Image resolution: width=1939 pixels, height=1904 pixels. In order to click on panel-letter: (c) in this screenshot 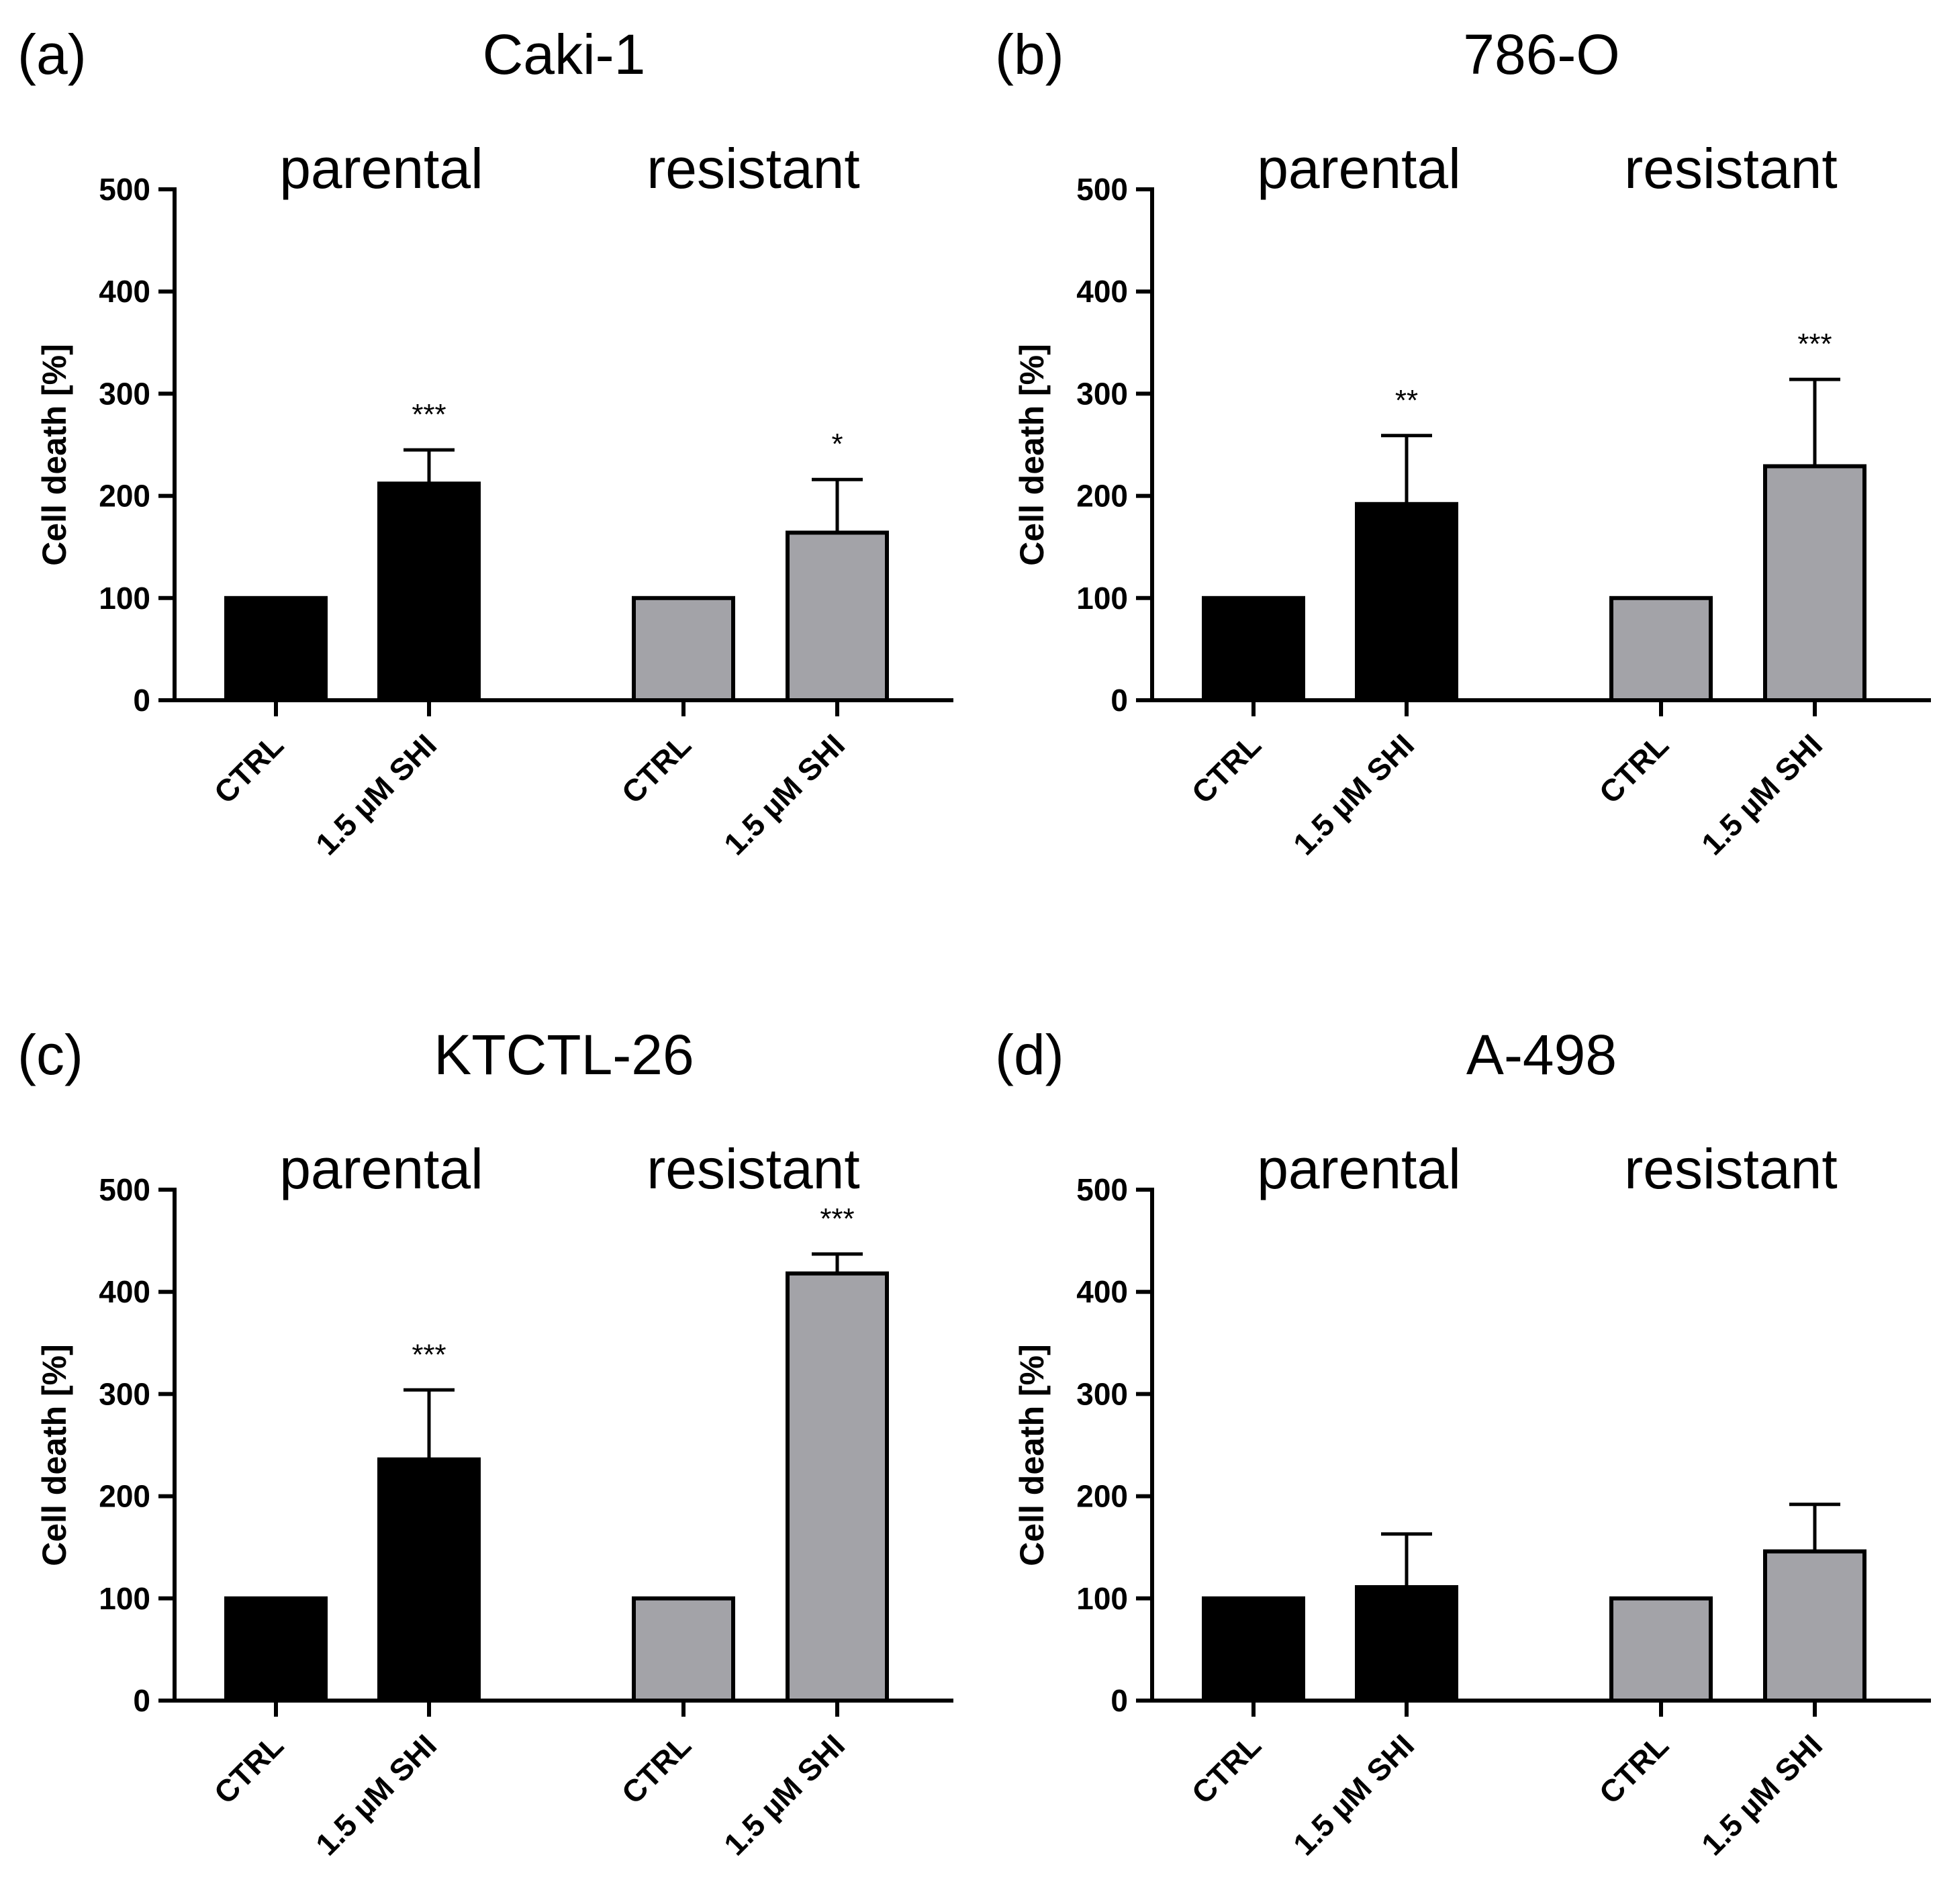, I will do `click(50, 1054)`.